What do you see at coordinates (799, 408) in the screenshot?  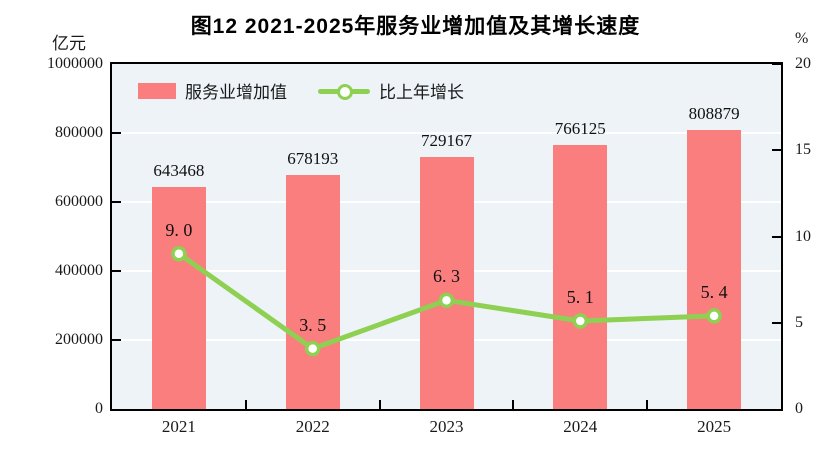 I see `right-axis-label: 0` at bounding box center [799, 408].